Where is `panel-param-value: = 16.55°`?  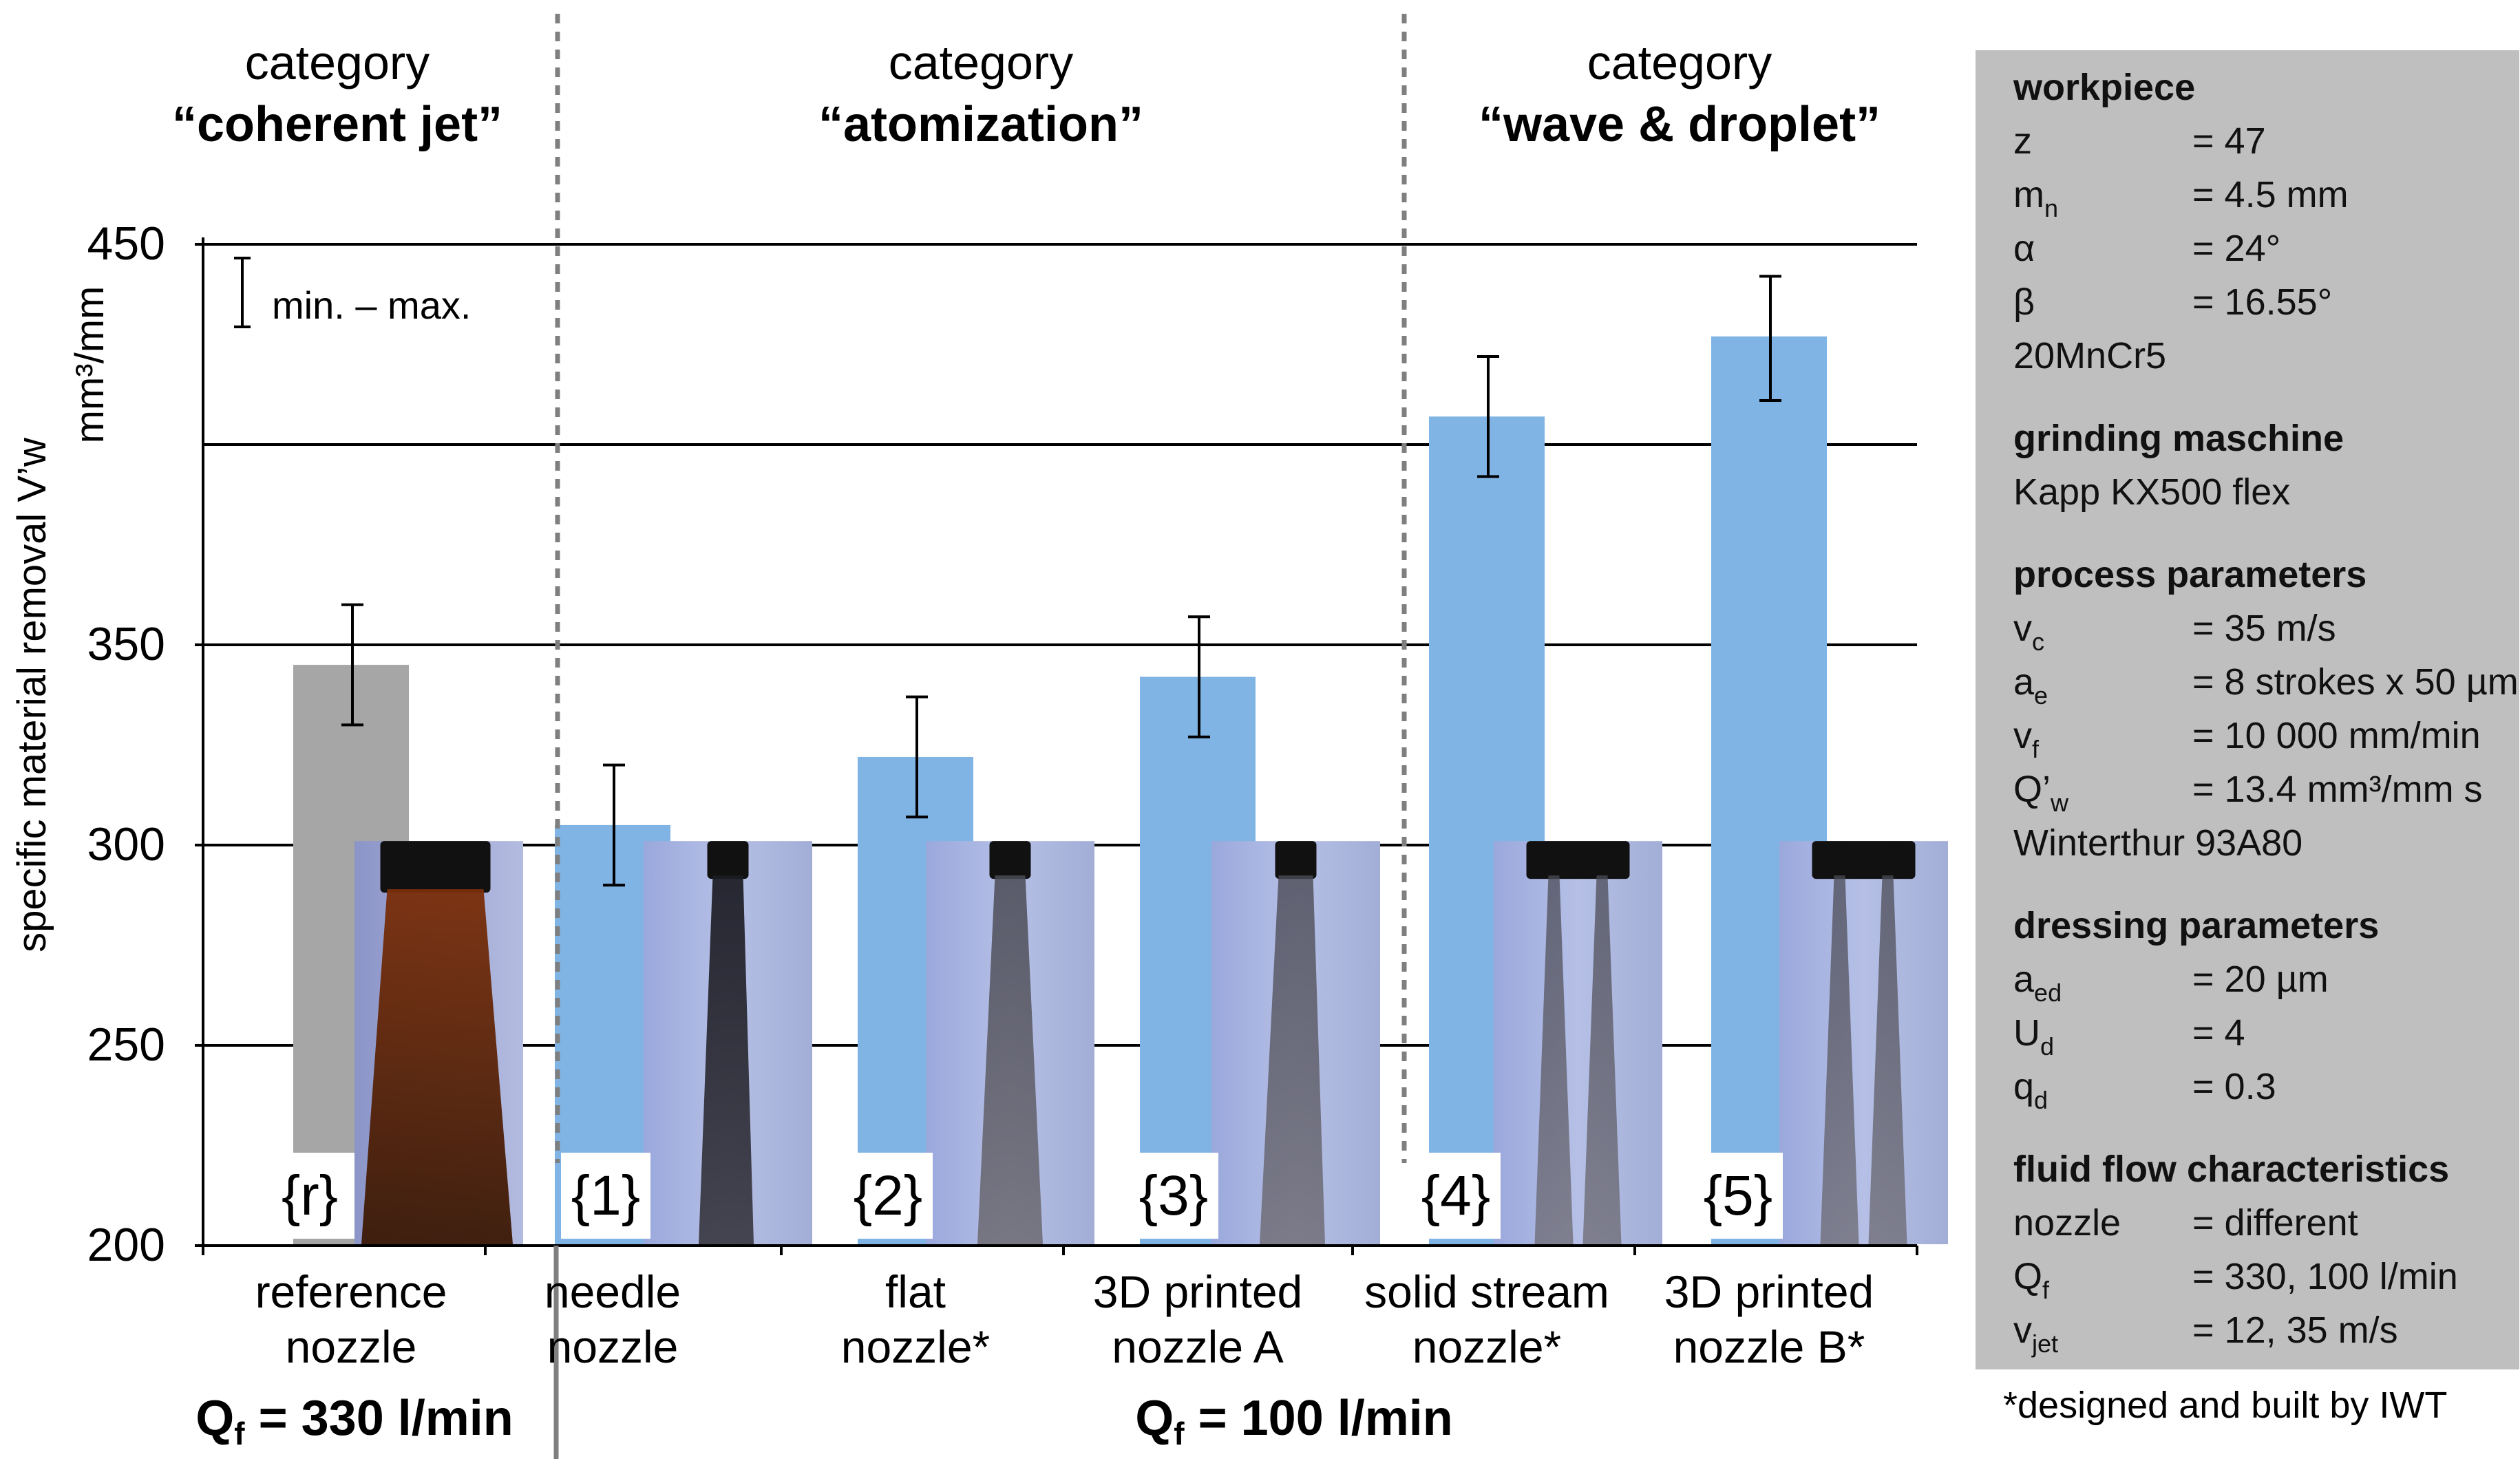
panel-param-value: = 16.55° is located at coordinates (2262, 302).